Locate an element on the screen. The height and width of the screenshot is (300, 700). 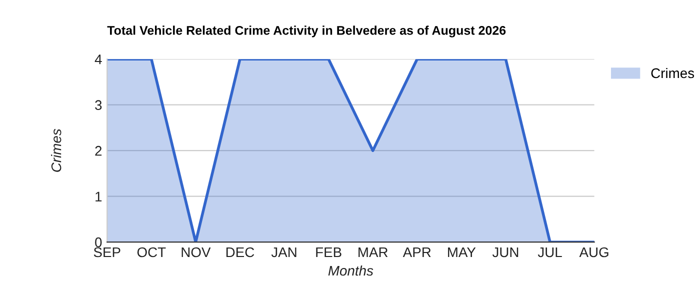
y-tick-label: 4 is located at coordinates (98, 59).